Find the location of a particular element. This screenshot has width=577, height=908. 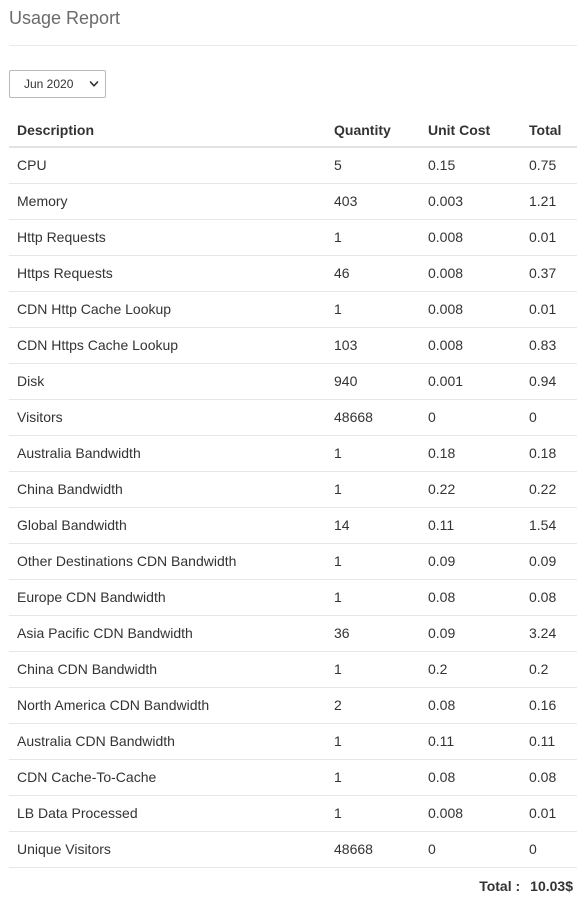

cell-description: Global Bandwidth is located at coordinates (167, 525).